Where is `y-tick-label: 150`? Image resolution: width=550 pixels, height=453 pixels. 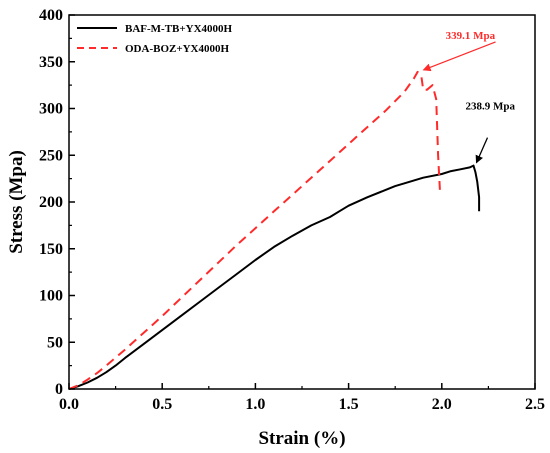
y-tick-label: 150 is located at coordinates (51, 249).